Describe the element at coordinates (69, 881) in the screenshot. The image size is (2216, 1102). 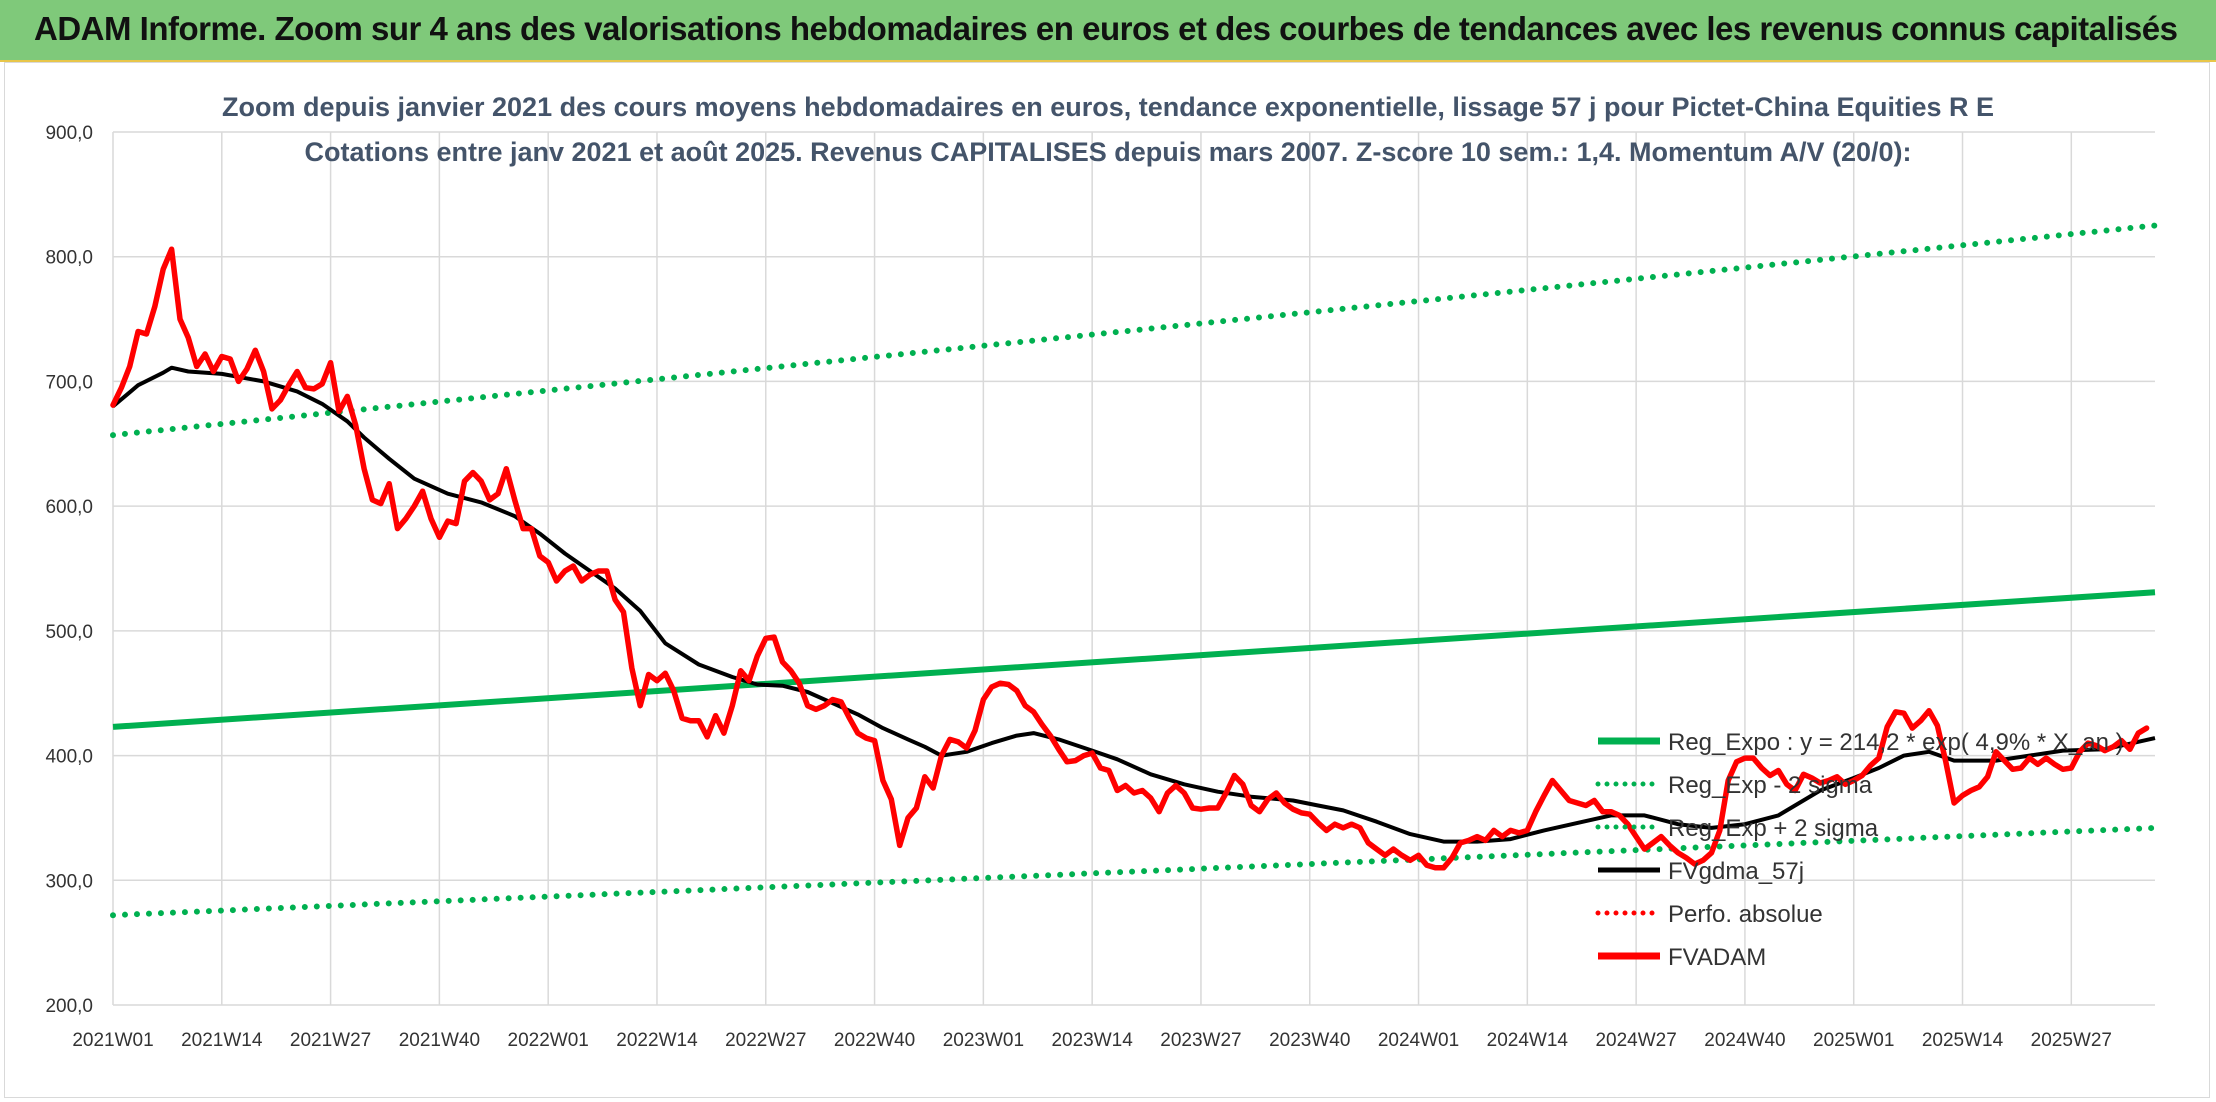
I see `y-tick-label: 300,0` at that location.